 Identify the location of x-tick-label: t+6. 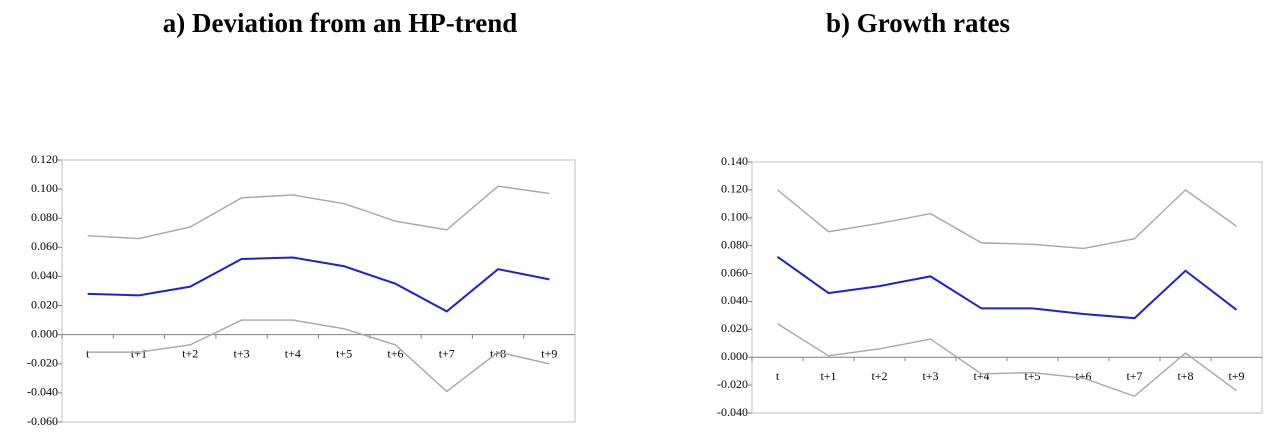
(395, 353).